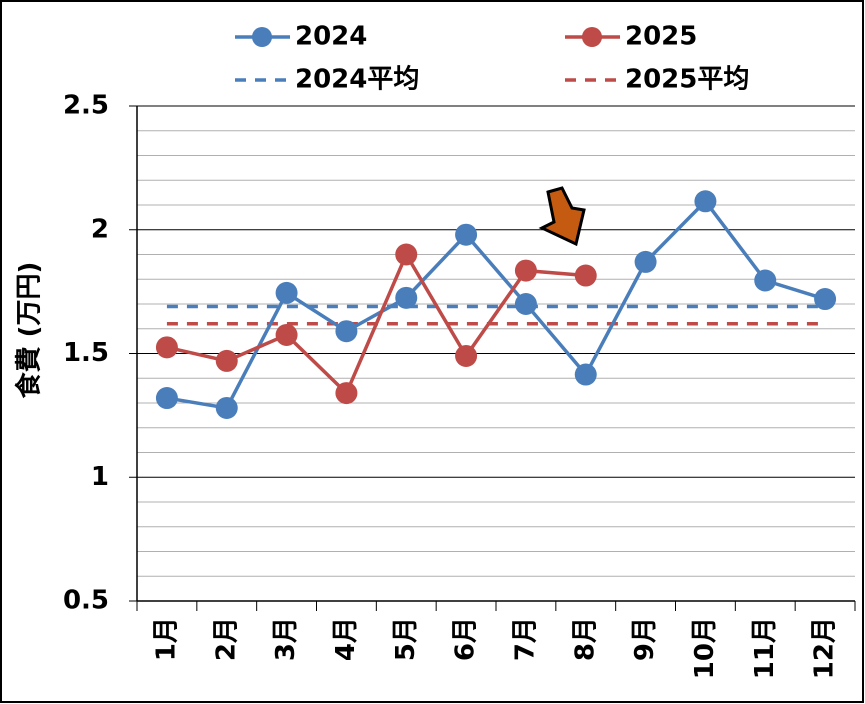  I want to click on x-tick-label: 6月, so click(466, 639).